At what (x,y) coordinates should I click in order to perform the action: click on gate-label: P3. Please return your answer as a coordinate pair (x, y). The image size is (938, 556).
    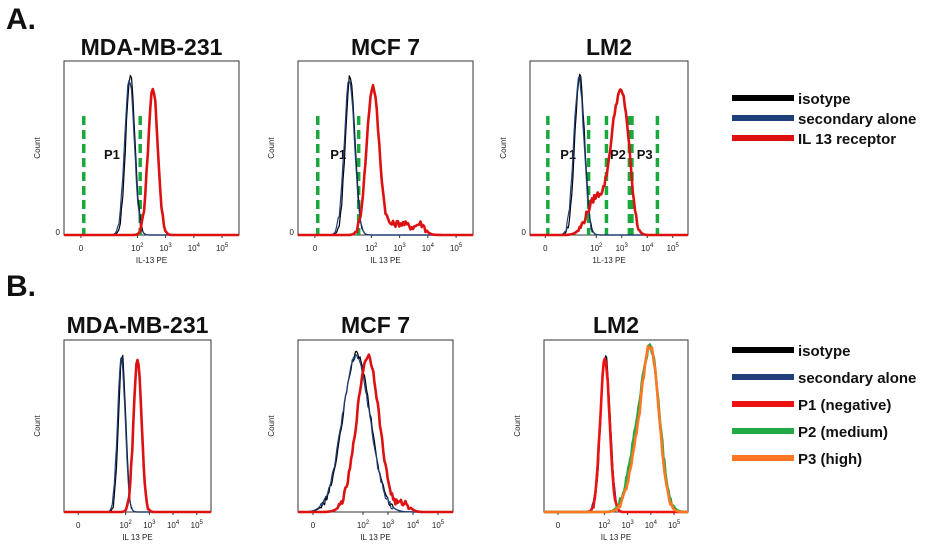
    Looking at the image, I should click on (645, 154).